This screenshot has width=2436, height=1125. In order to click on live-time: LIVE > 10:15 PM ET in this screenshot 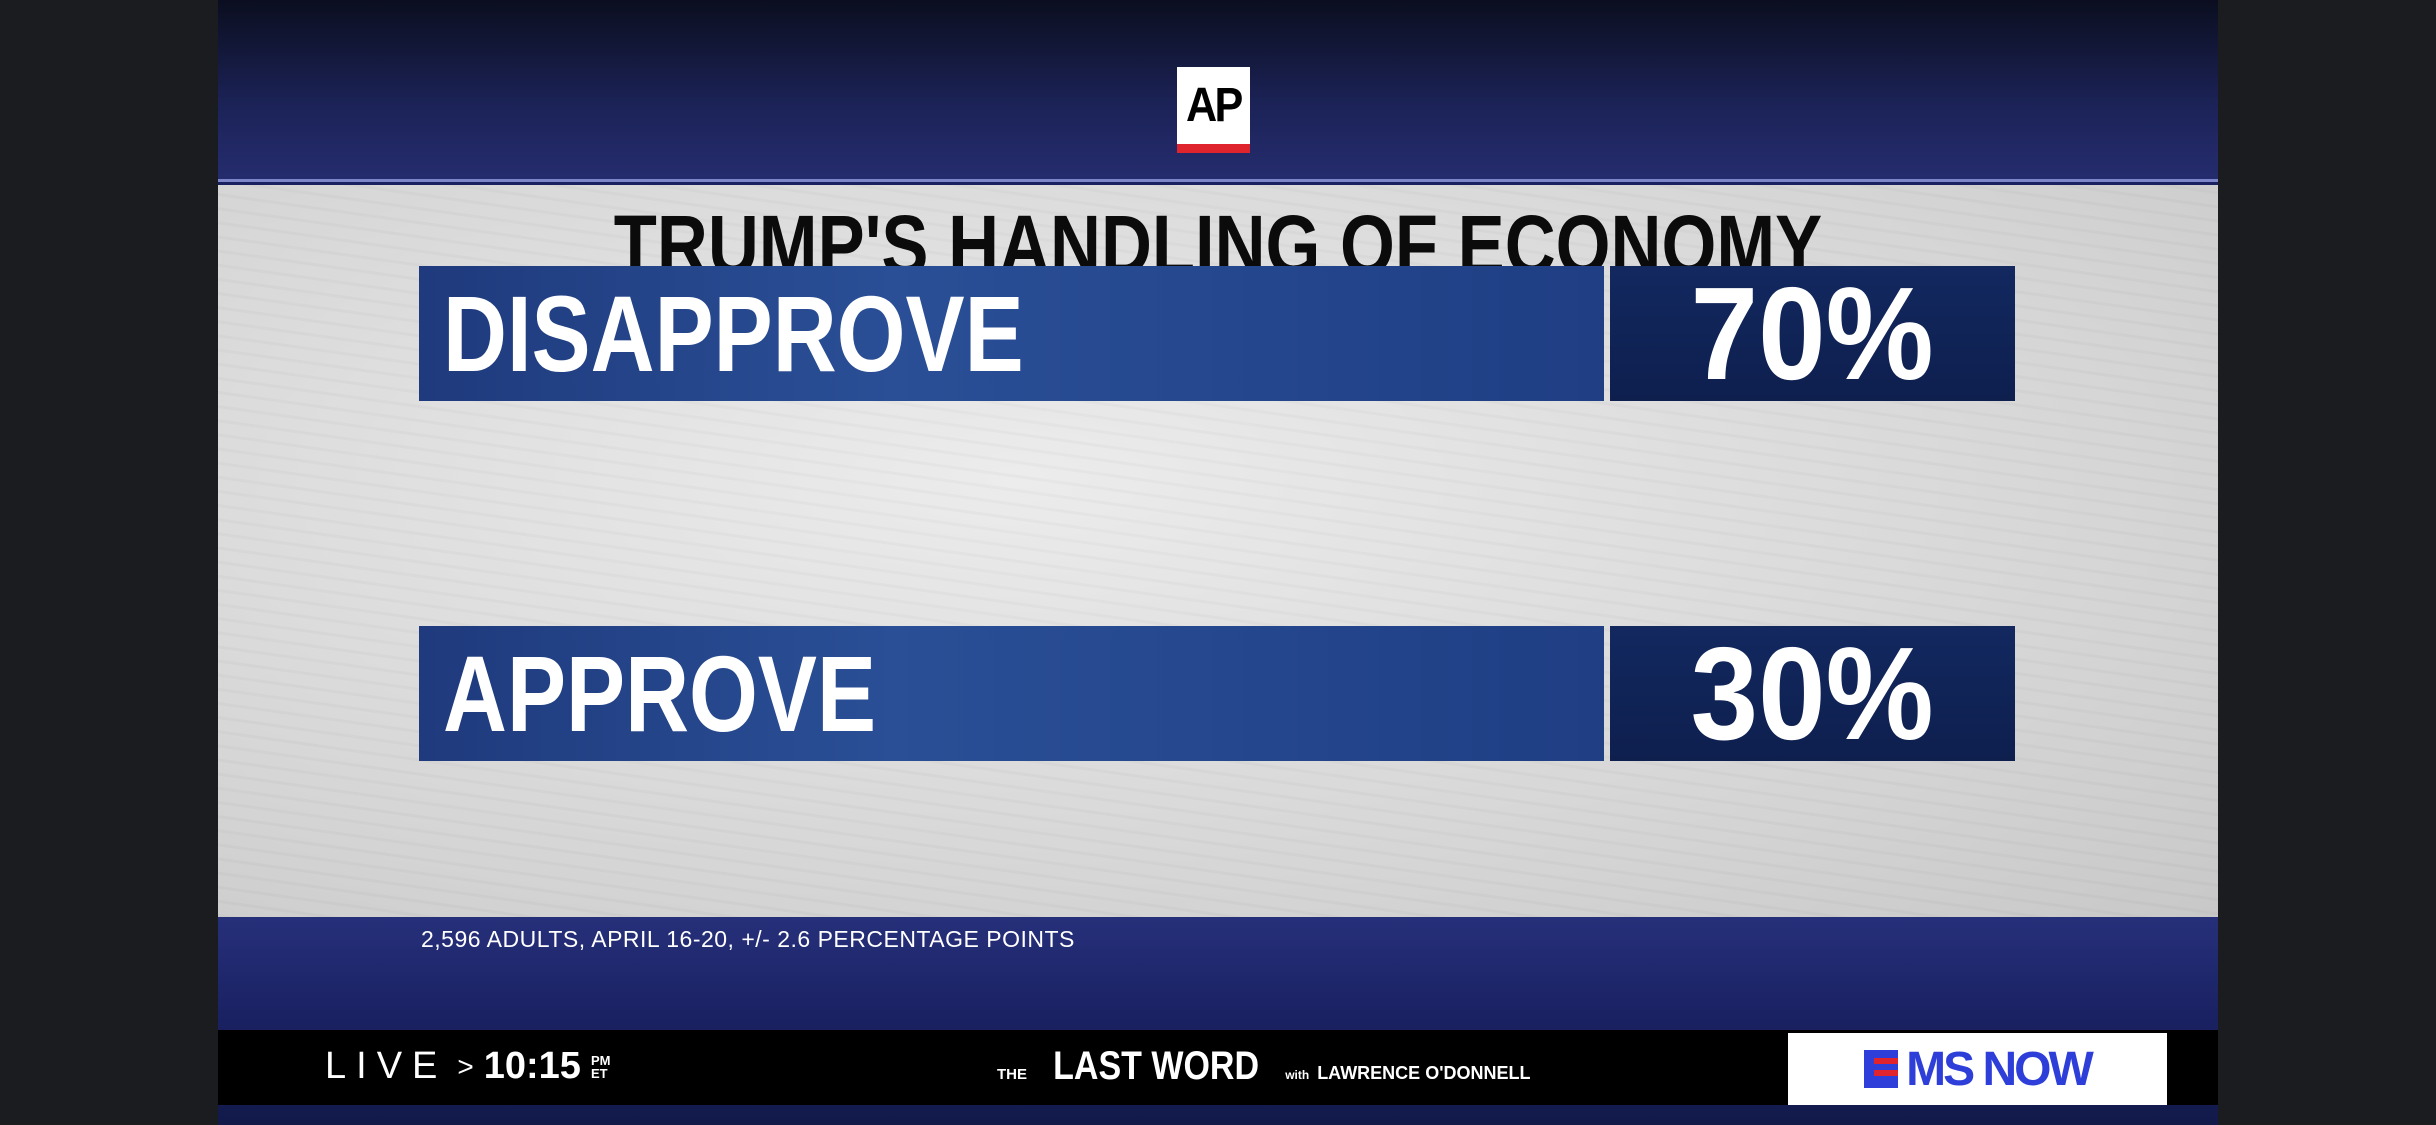, I will do `click(467, 1066)`.